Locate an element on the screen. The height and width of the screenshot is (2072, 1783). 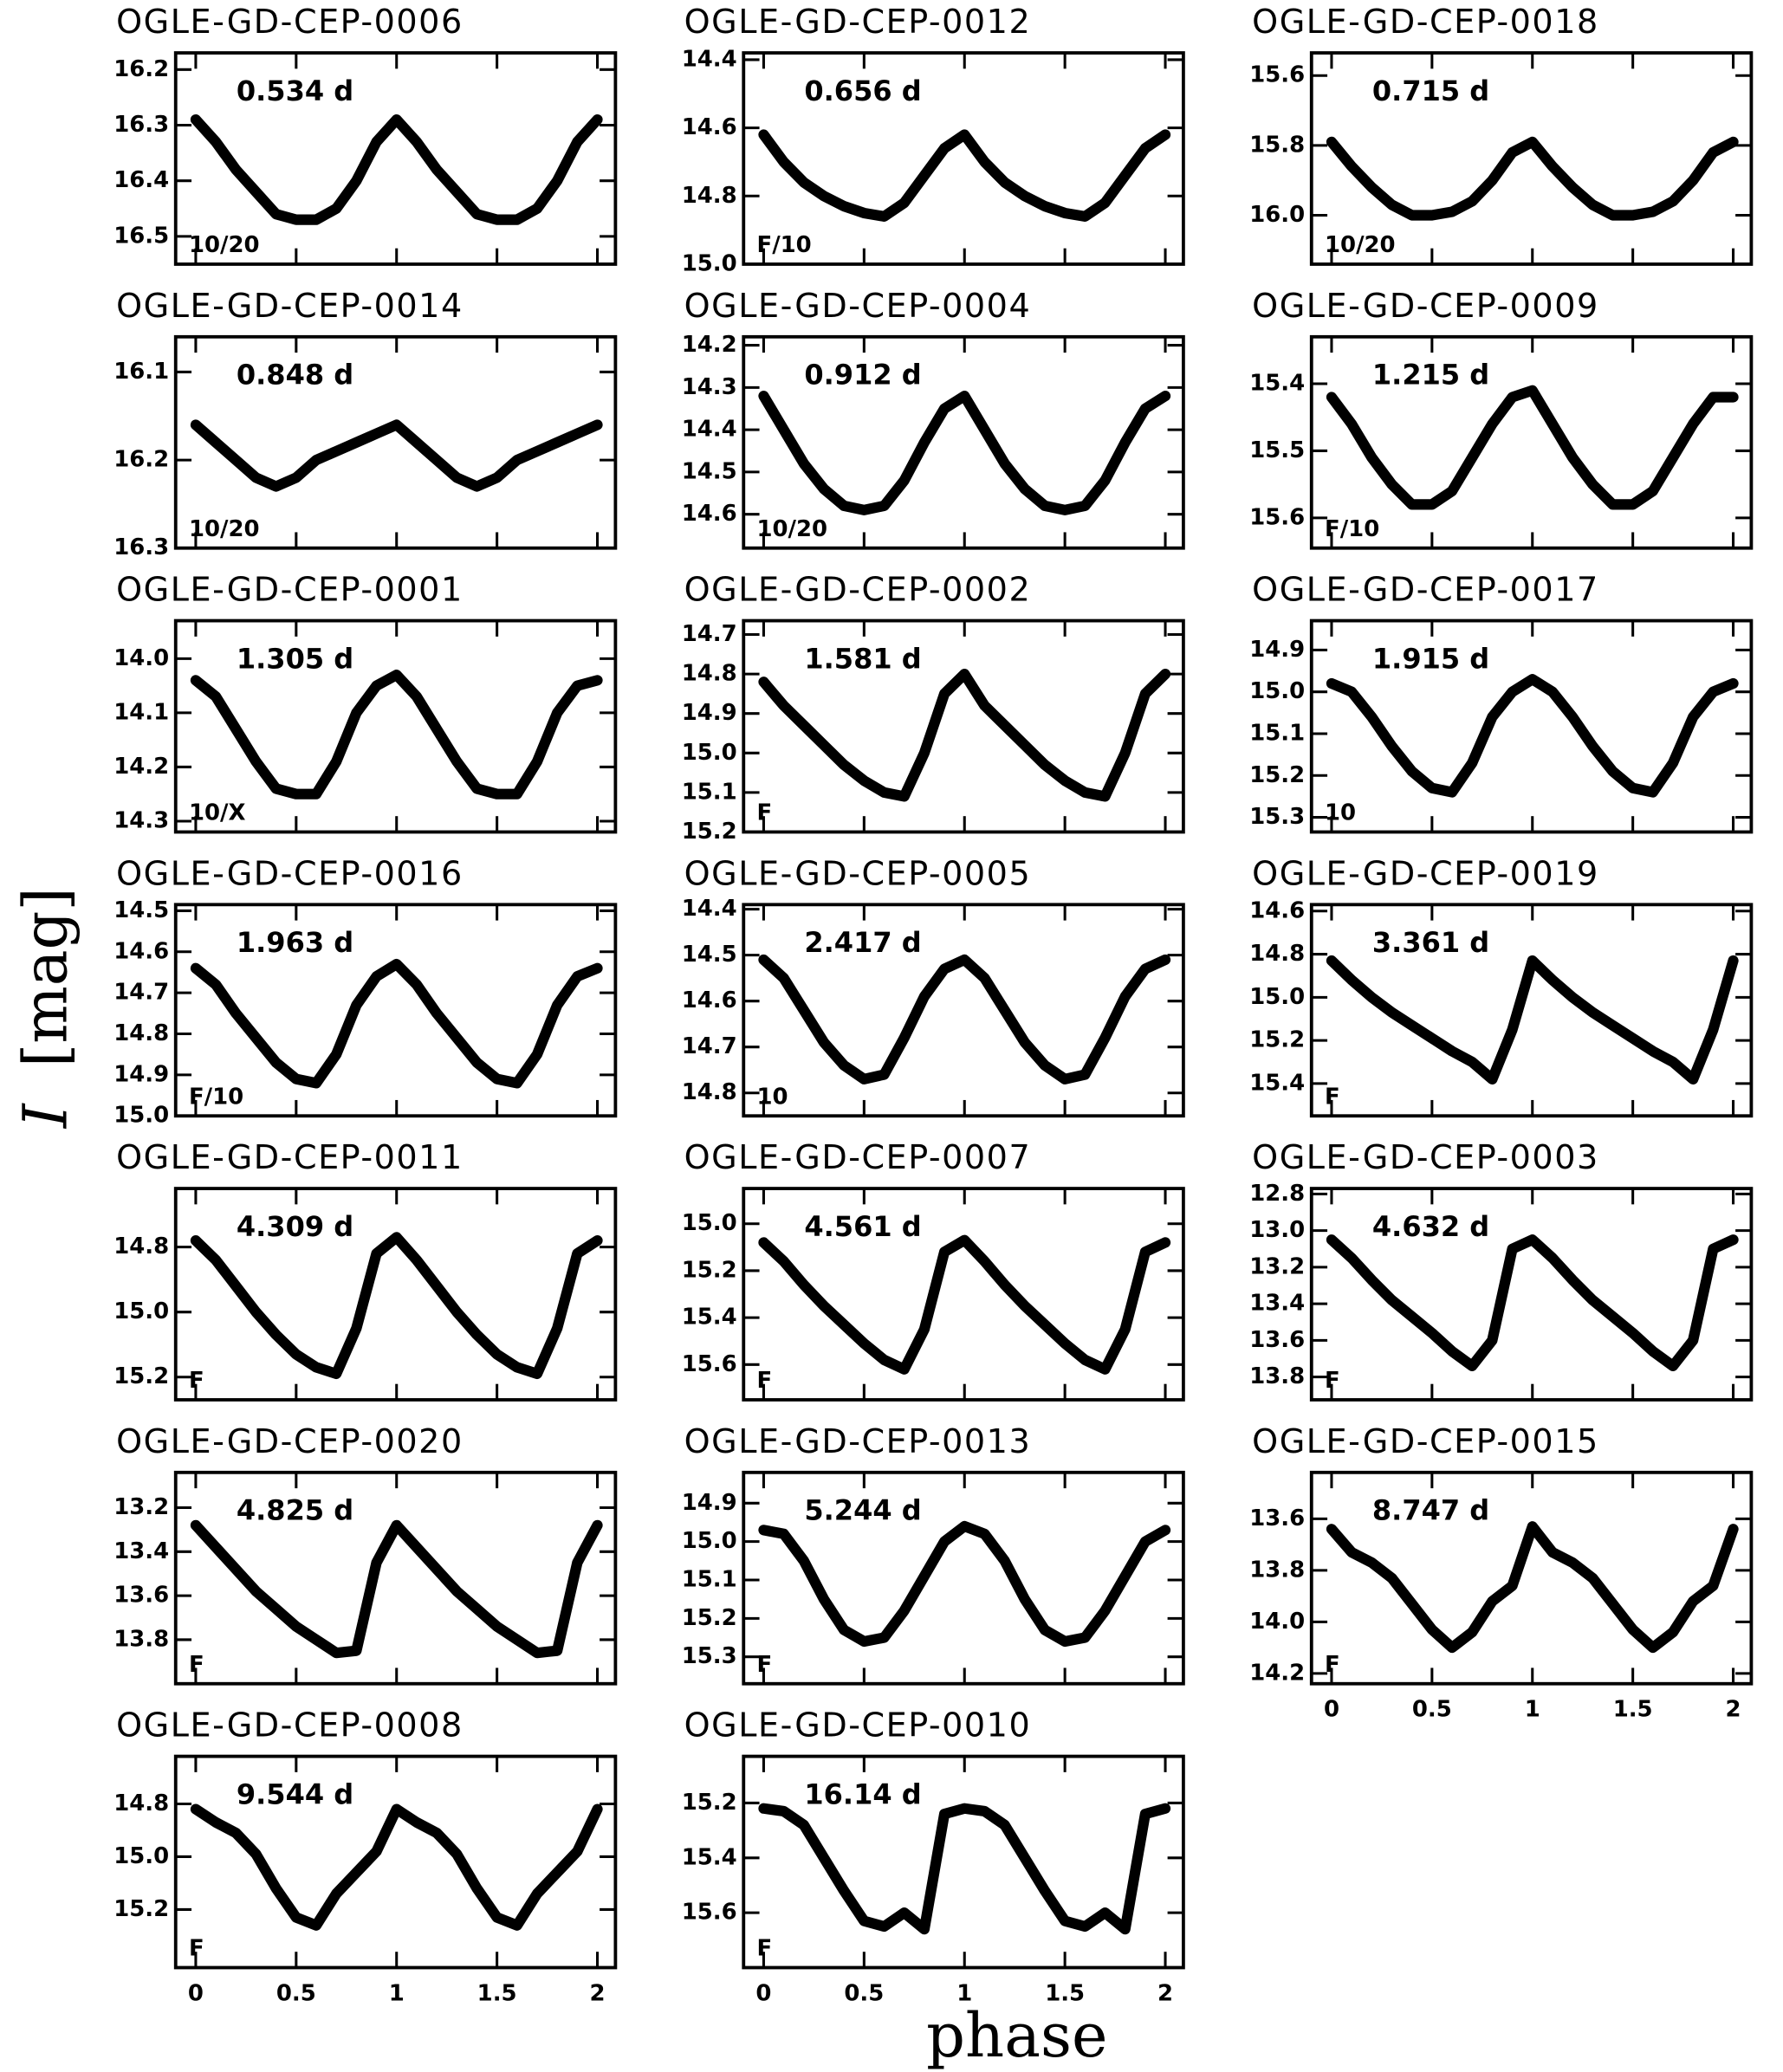
y-tick-label: 16.0 is located at coordinates (1277, 215).